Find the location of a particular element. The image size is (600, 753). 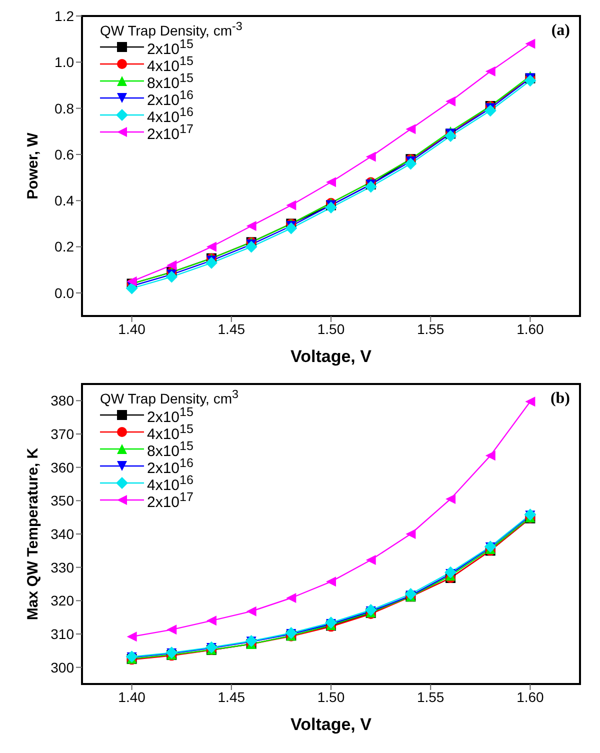

y-tick-label: 0.0 is located at coordinates (64, 292).